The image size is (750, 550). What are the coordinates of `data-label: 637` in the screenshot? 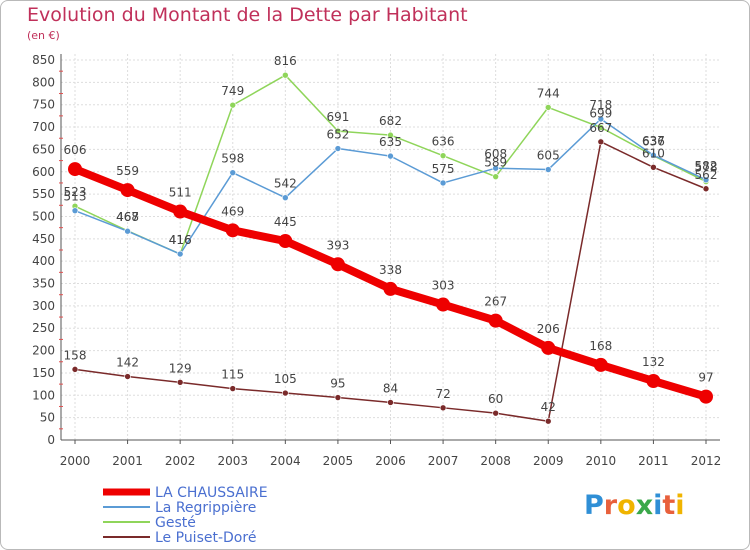 It's located at (653, 141).